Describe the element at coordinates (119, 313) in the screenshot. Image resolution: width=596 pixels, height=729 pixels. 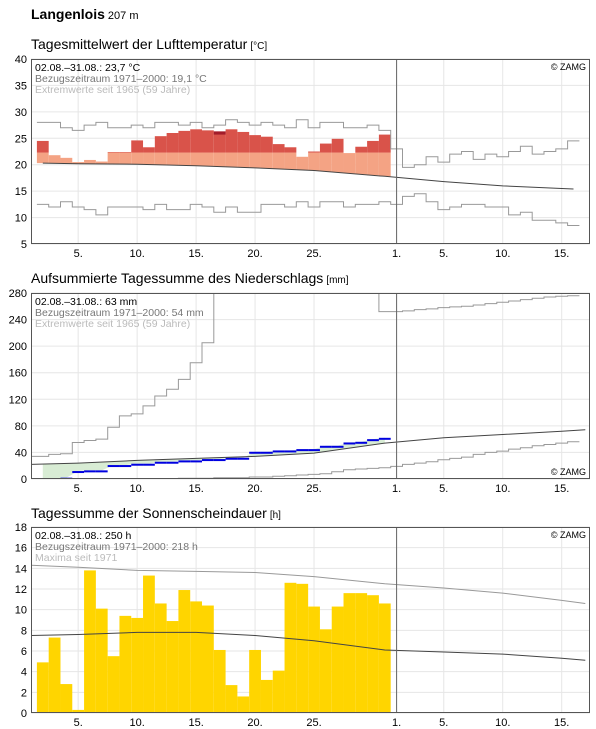
I see `precipitation-legend-line: Bezugszeitraum 1971–2000: 54 mm` at that location.